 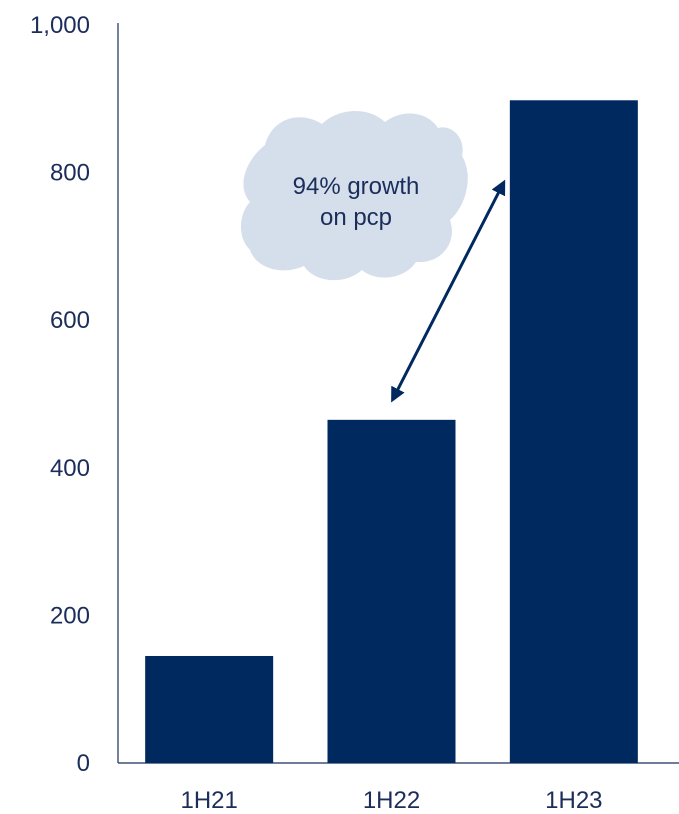 I want to click on y-tick-label: 800, so click(x=70, y=173).